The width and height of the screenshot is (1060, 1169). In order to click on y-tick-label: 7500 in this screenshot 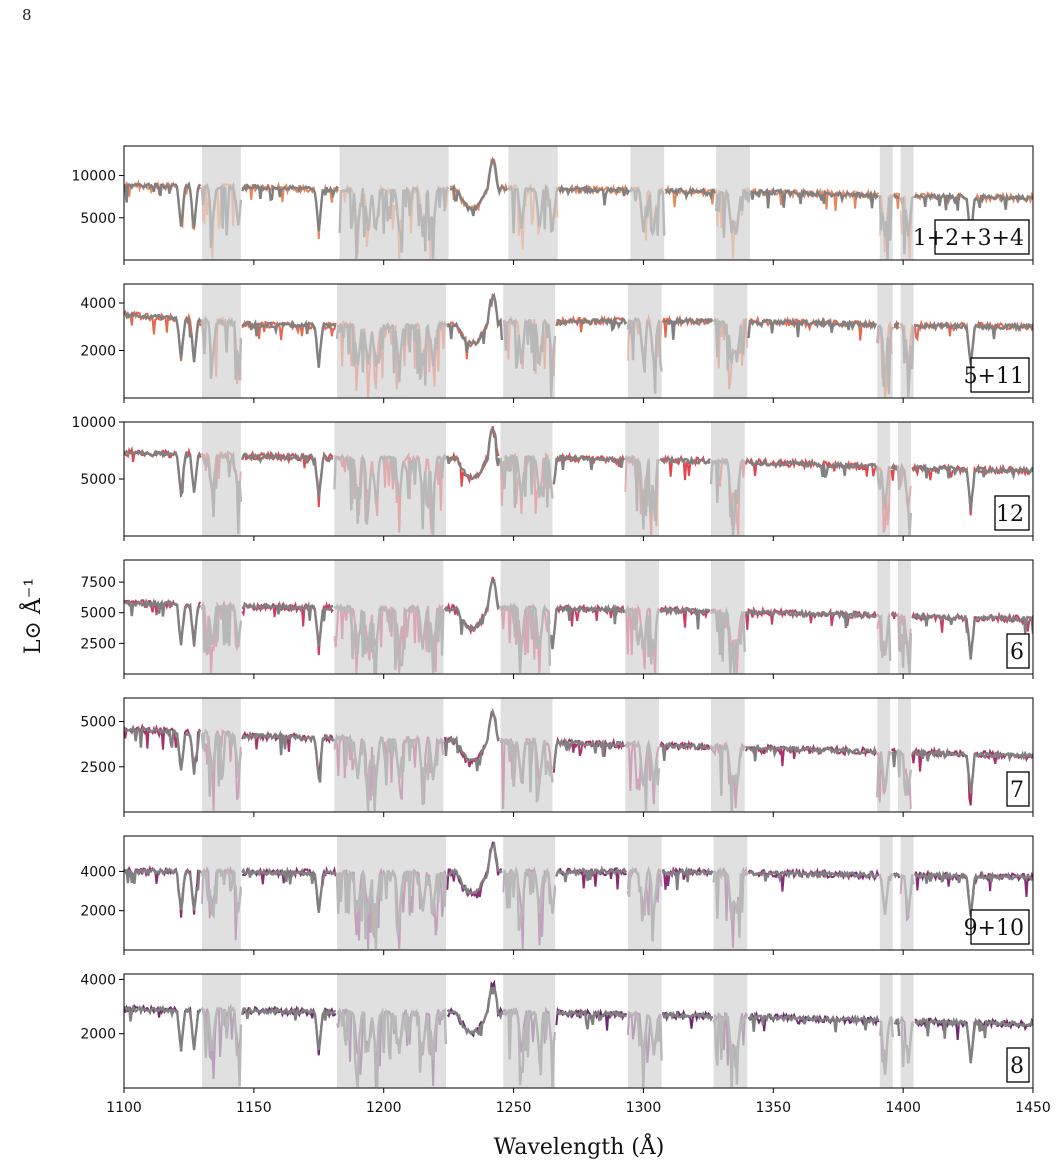, I will do `click(98, 583)`.